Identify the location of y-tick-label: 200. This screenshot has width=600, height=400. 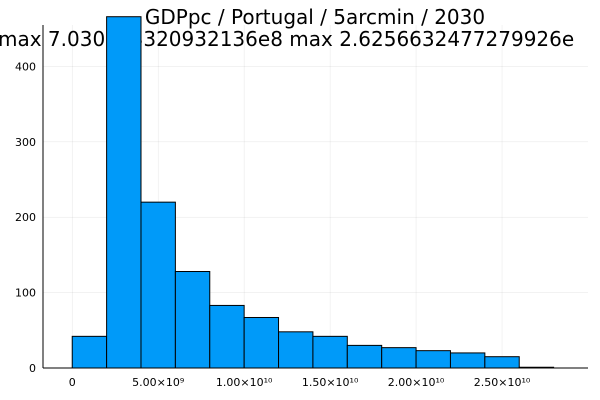
(25, 217).